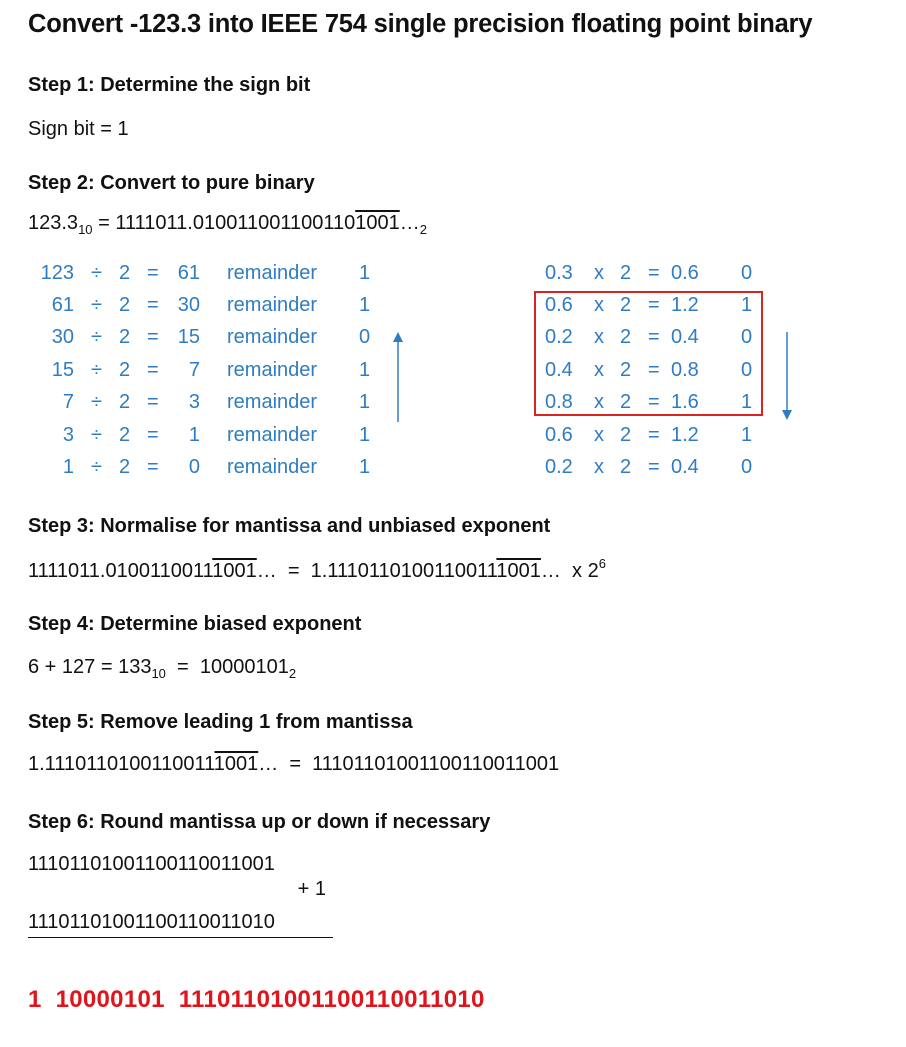  I want to click on binary-left-repeat: 1001, so click(234, 571).